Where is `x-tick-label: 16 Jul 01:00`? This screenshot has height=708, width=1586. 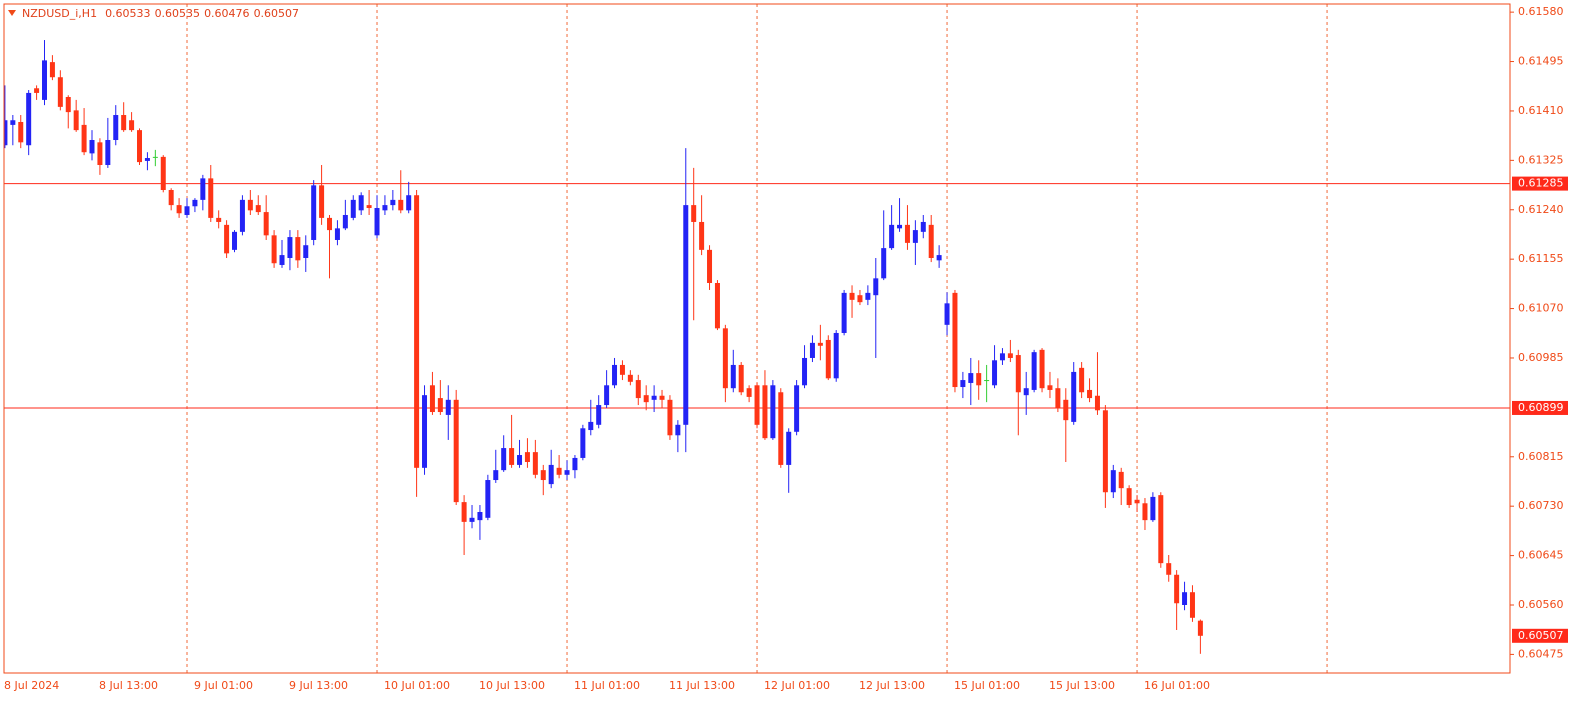 x-tick-label: 16 Jul 01:00 is located at coordinates (1177, 685).